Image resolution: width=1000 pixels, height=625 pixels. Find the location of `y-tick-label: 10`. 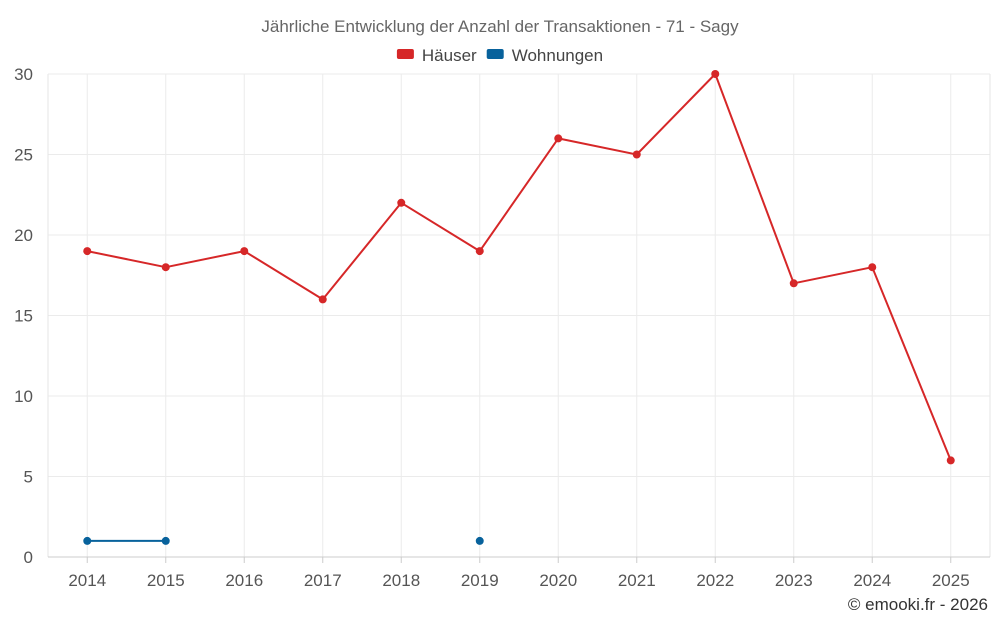

y-tick-label: 10 is located at coordinates (23, 396).